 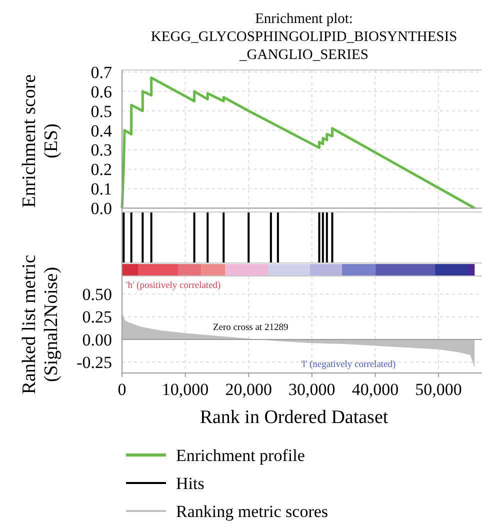 I want to click on y-tick-label: 0.25, so click(x=97, y=317).